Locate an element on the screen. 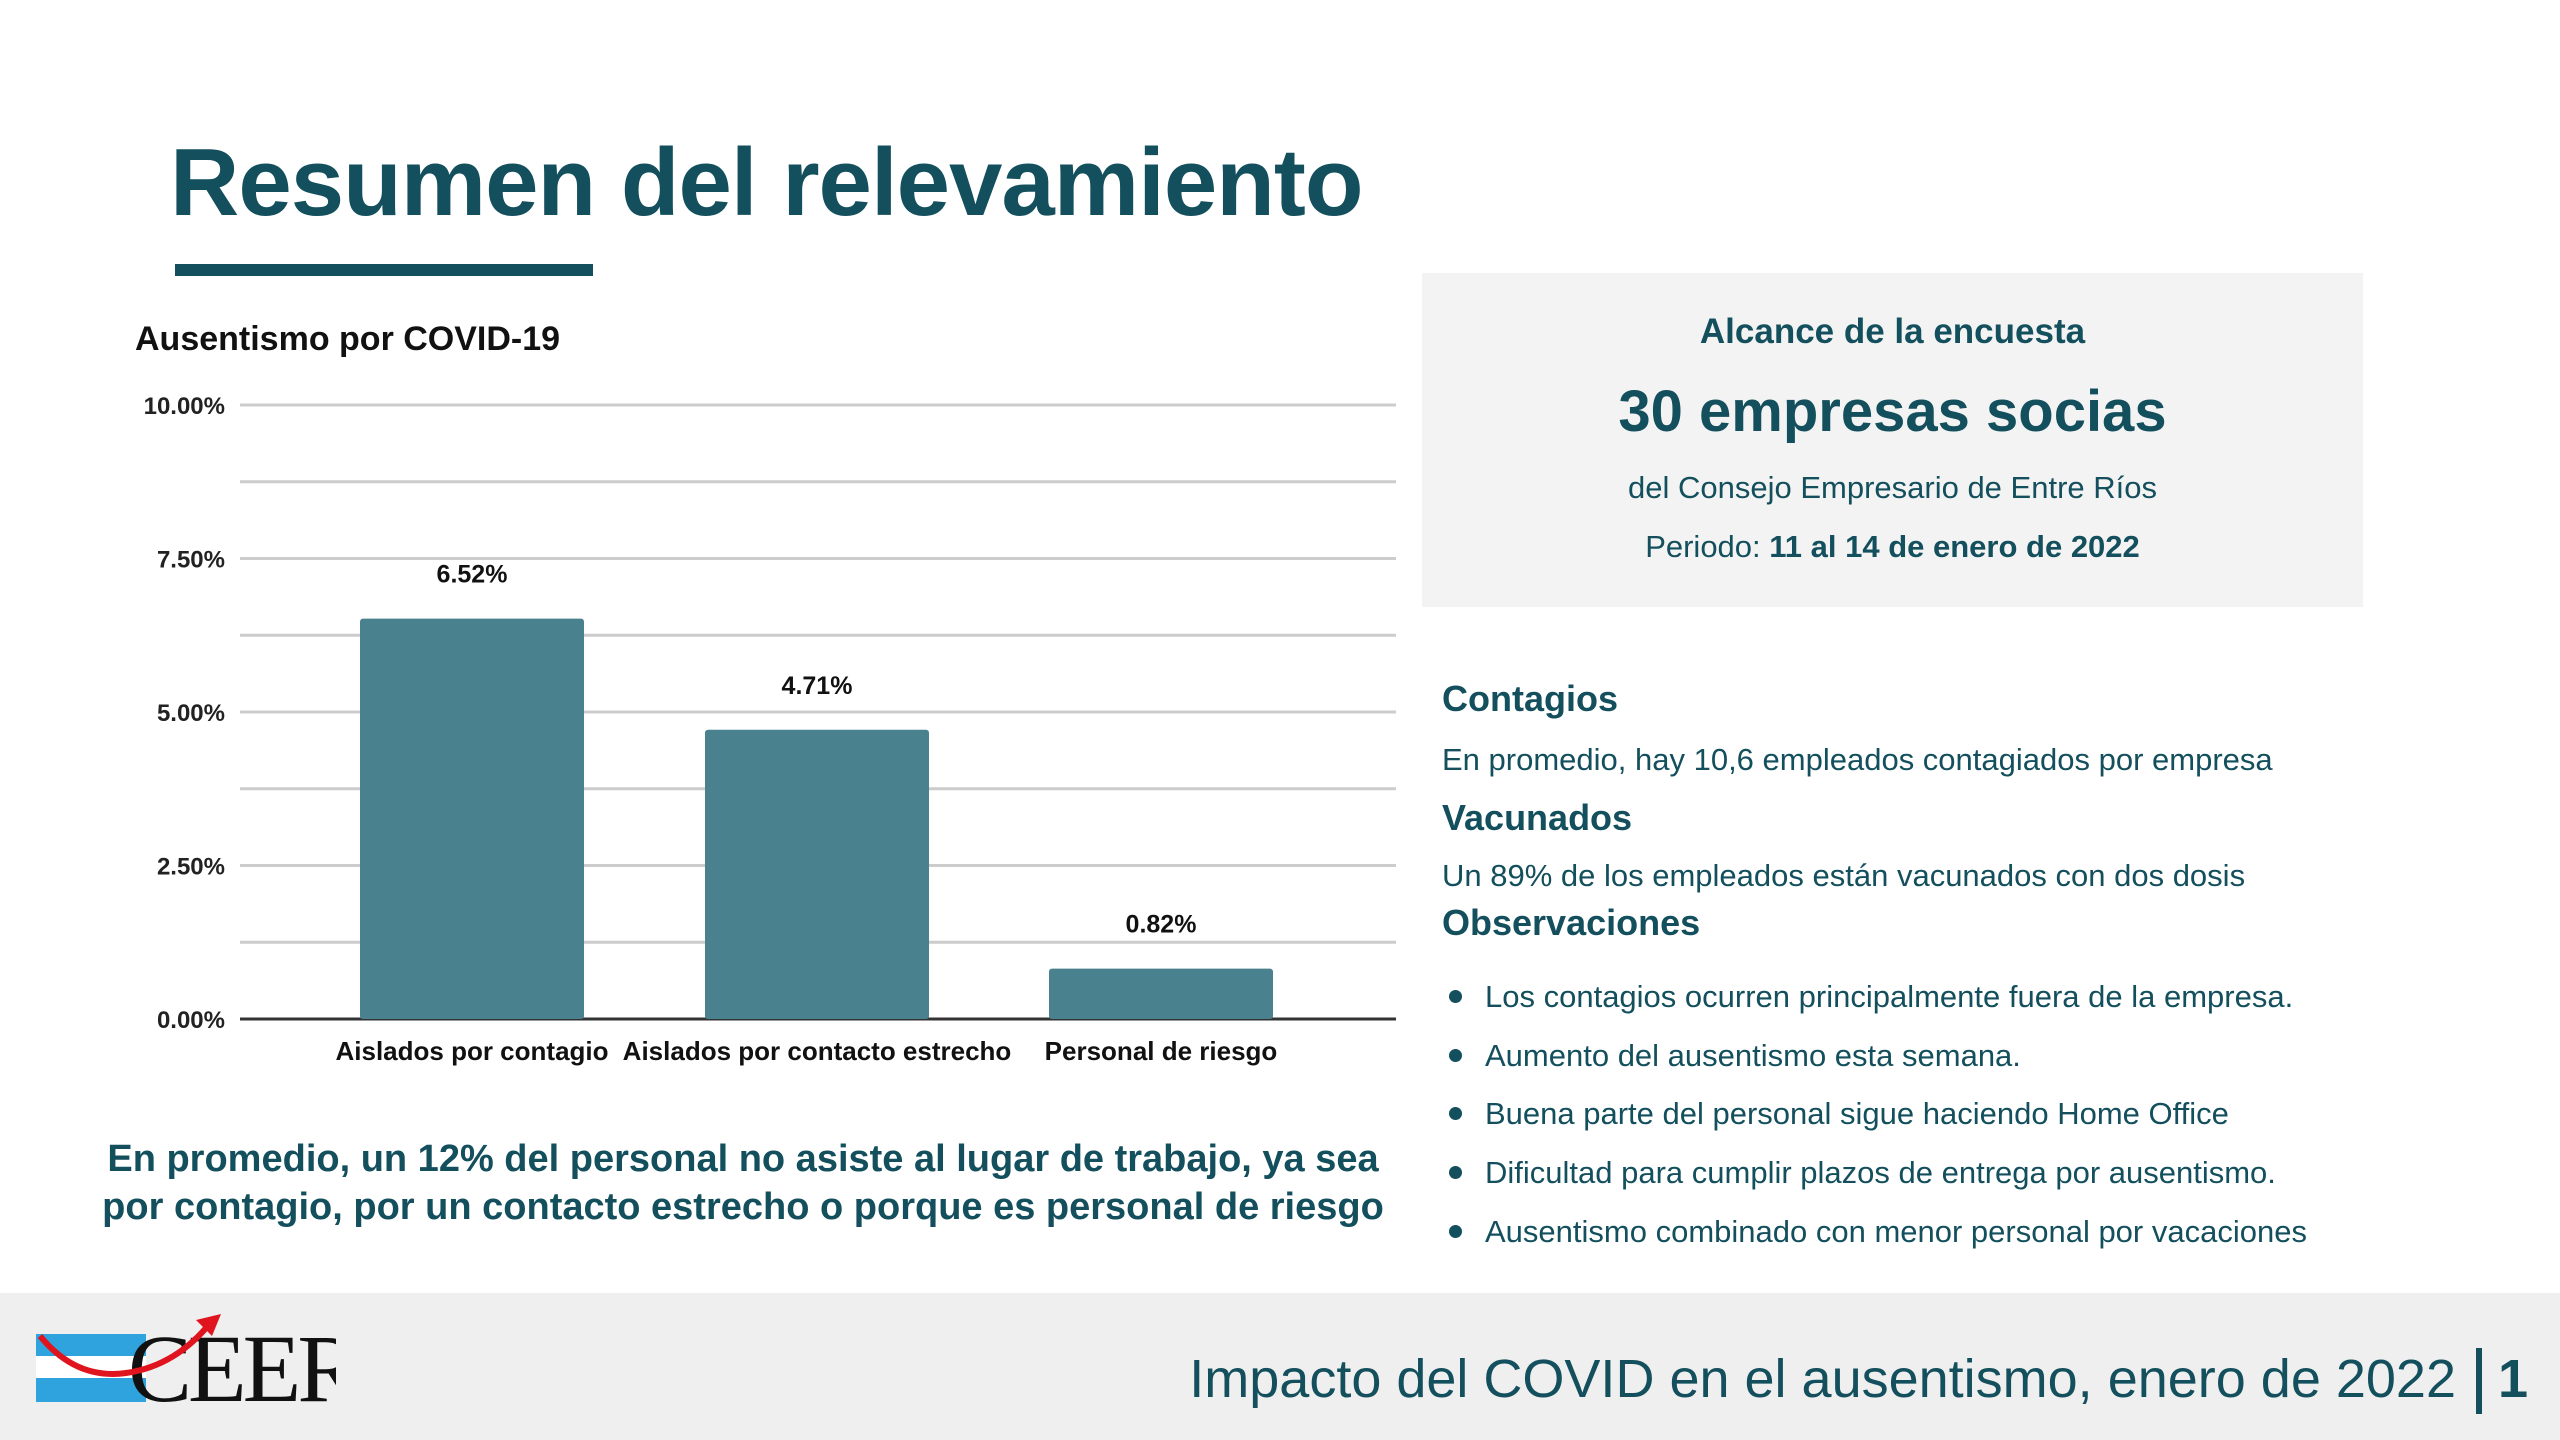  footer-separator is located at coordinates (2479, 1381).